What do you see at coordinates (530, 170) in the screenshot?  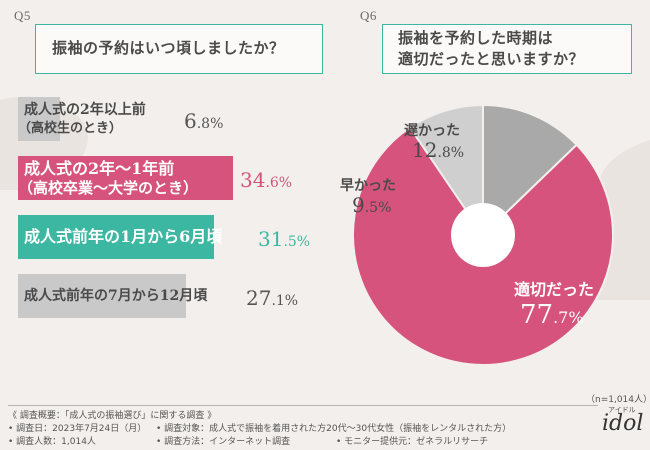 I see `pie-slice-late` at bounding box center [530, 170].